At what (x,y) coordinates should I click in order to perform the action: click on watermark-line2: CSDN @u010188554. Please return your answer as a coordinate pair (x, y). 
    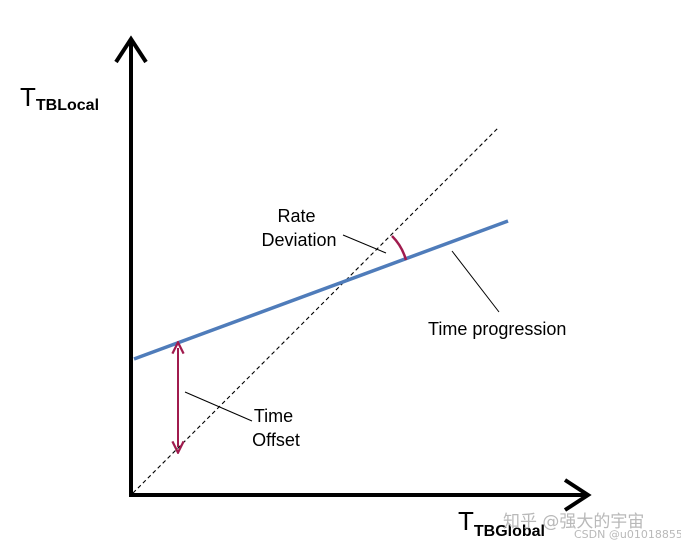
    Looking at the image, I should click on (627, 534).